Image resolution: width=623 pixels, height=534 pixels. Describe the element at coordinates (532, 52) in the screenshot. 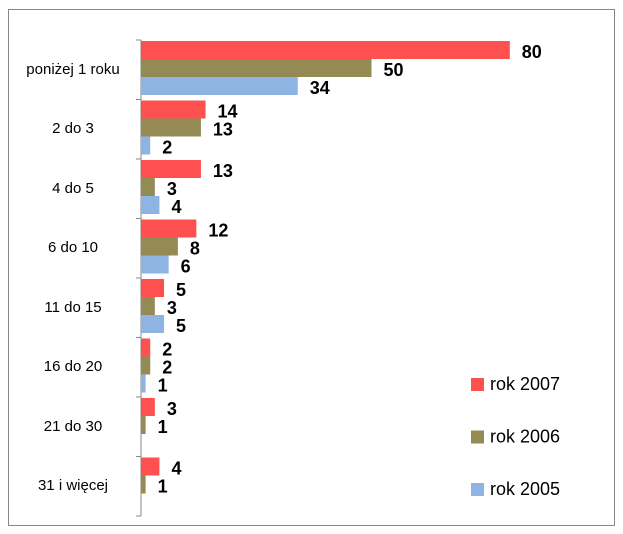

I see `value-label: 80` at that location.